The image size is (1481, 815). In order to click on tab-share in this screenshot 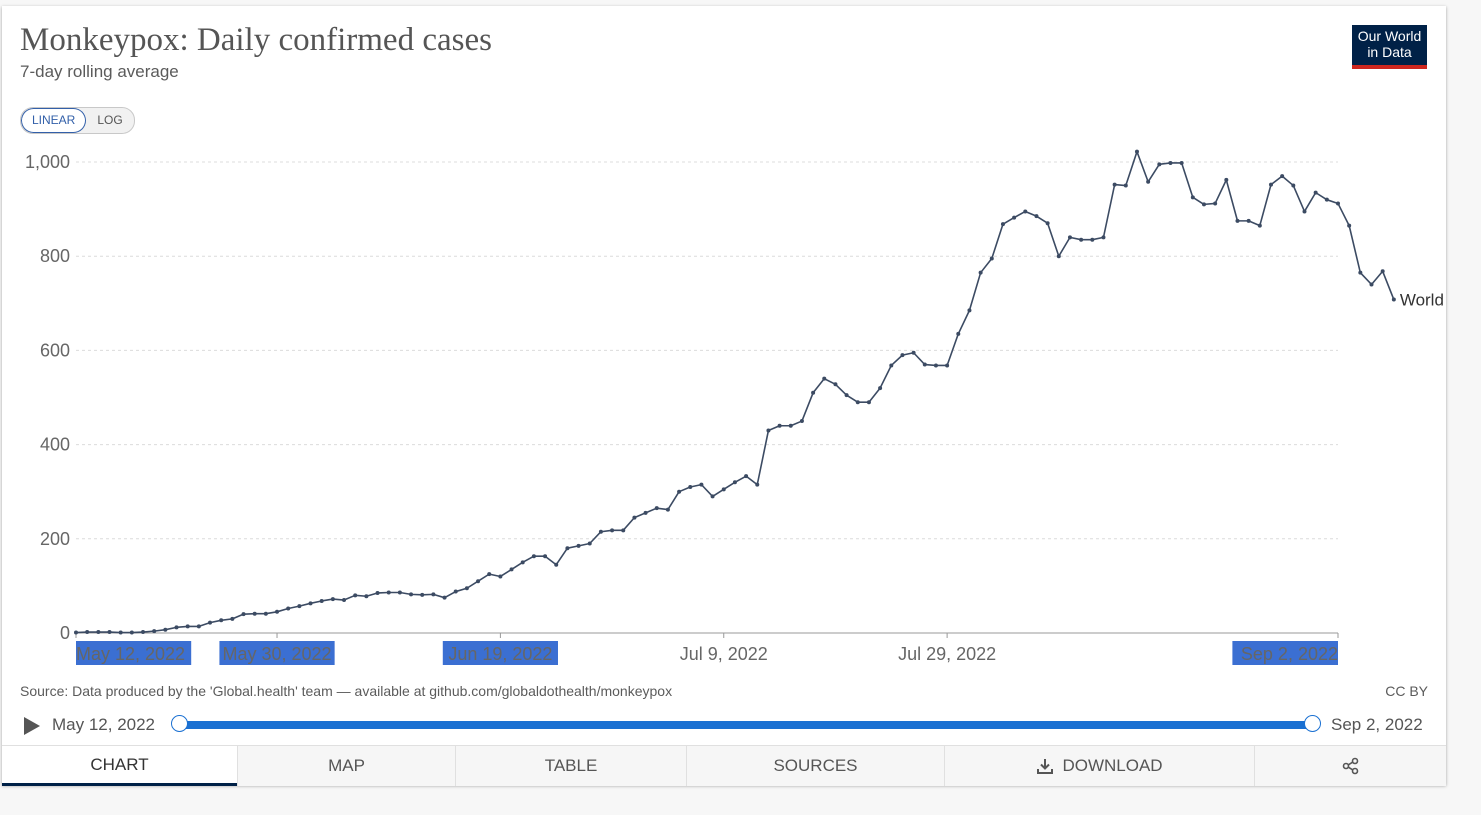, I will do `click(1350, 766)`.